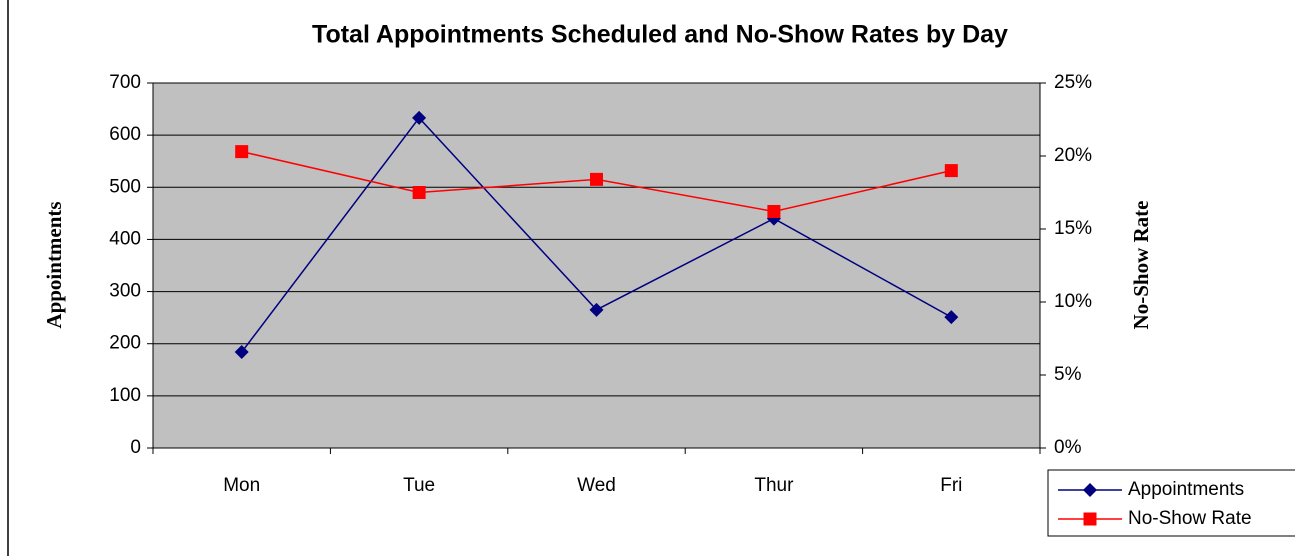 The image size is (1295, 556). What do you see at coordinates (1186, 489) in the screenshot?
I see `legend-label: Appointments` at bounding box center [1186, 489].